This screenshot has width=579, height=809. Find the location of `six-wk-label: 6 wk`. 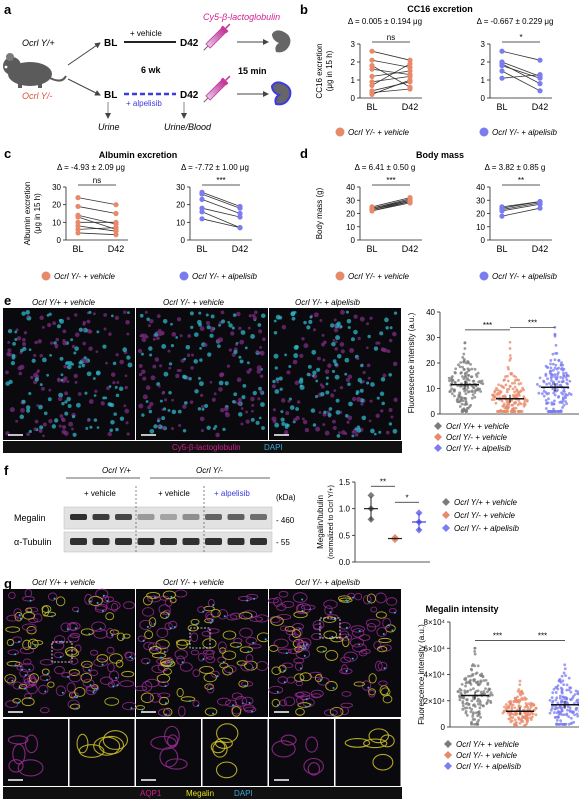

six-wk-label: 6 wk is located at coordinates (151, 70).